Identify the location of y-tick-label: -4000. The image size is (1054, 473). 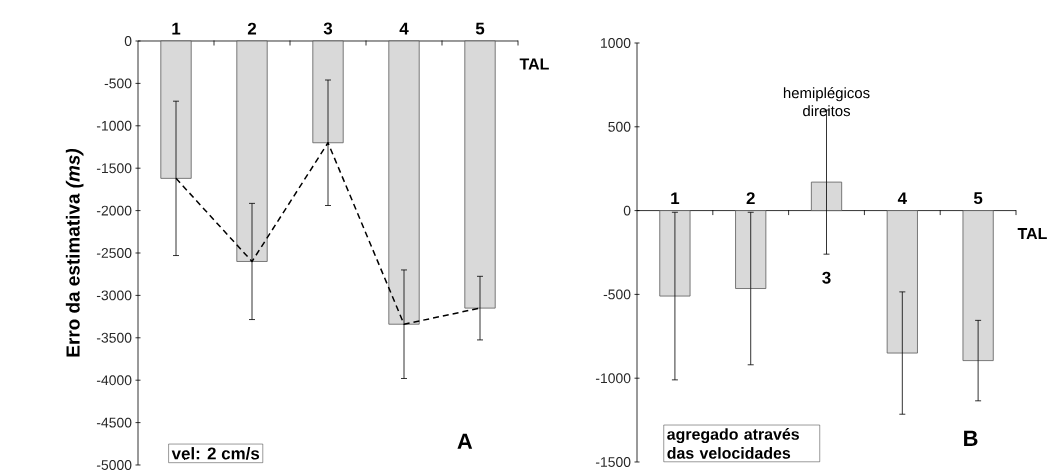
(114, 380).